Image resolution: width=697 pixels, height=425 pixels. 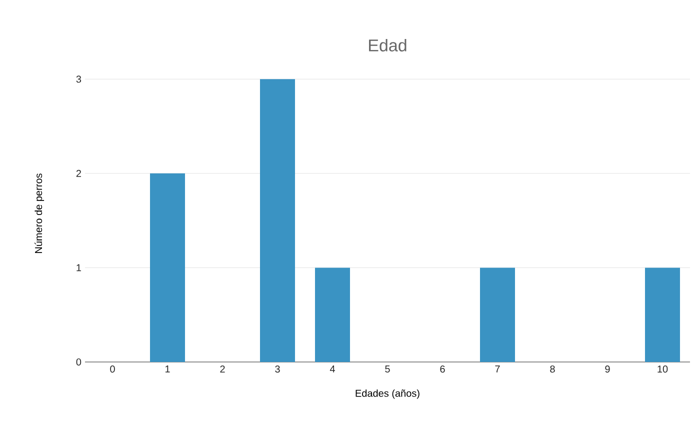 I want to click on x-tick-label: 9, so click(x=607, y=369).